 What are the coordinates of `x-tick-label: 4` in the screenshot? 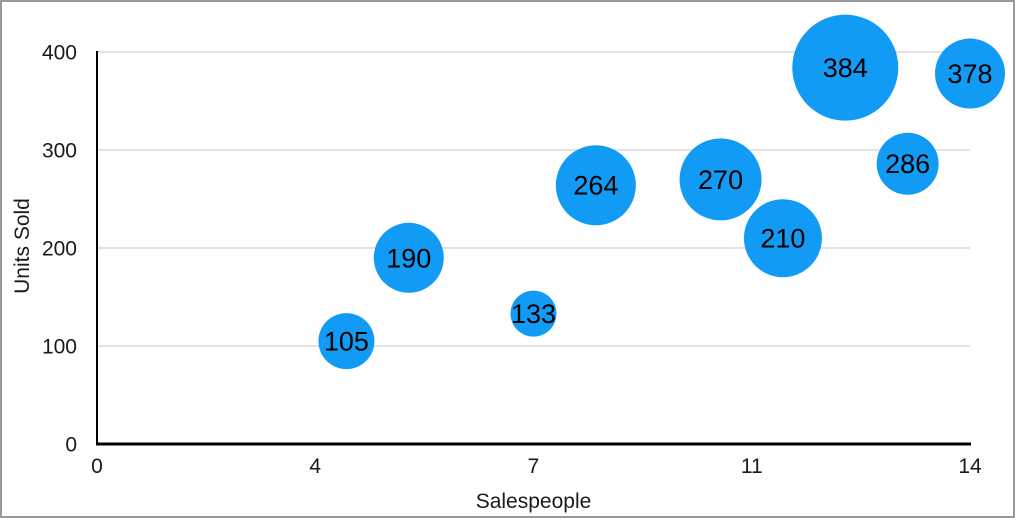 It's located at (315, 466).